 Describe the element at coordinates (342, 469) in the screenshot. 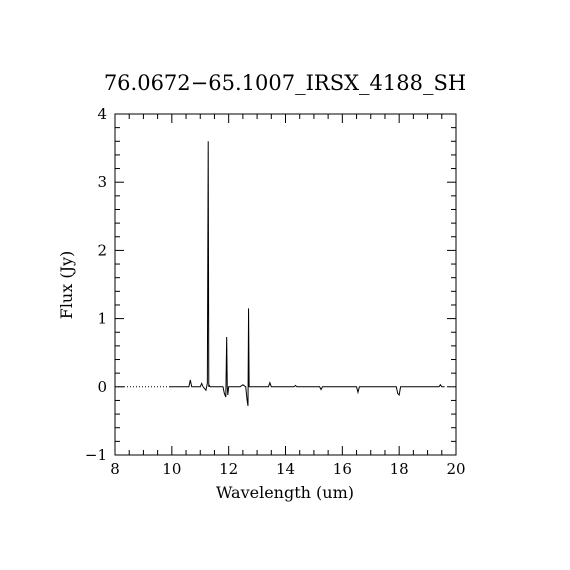

I see `x-tick-label: 16` at that location.